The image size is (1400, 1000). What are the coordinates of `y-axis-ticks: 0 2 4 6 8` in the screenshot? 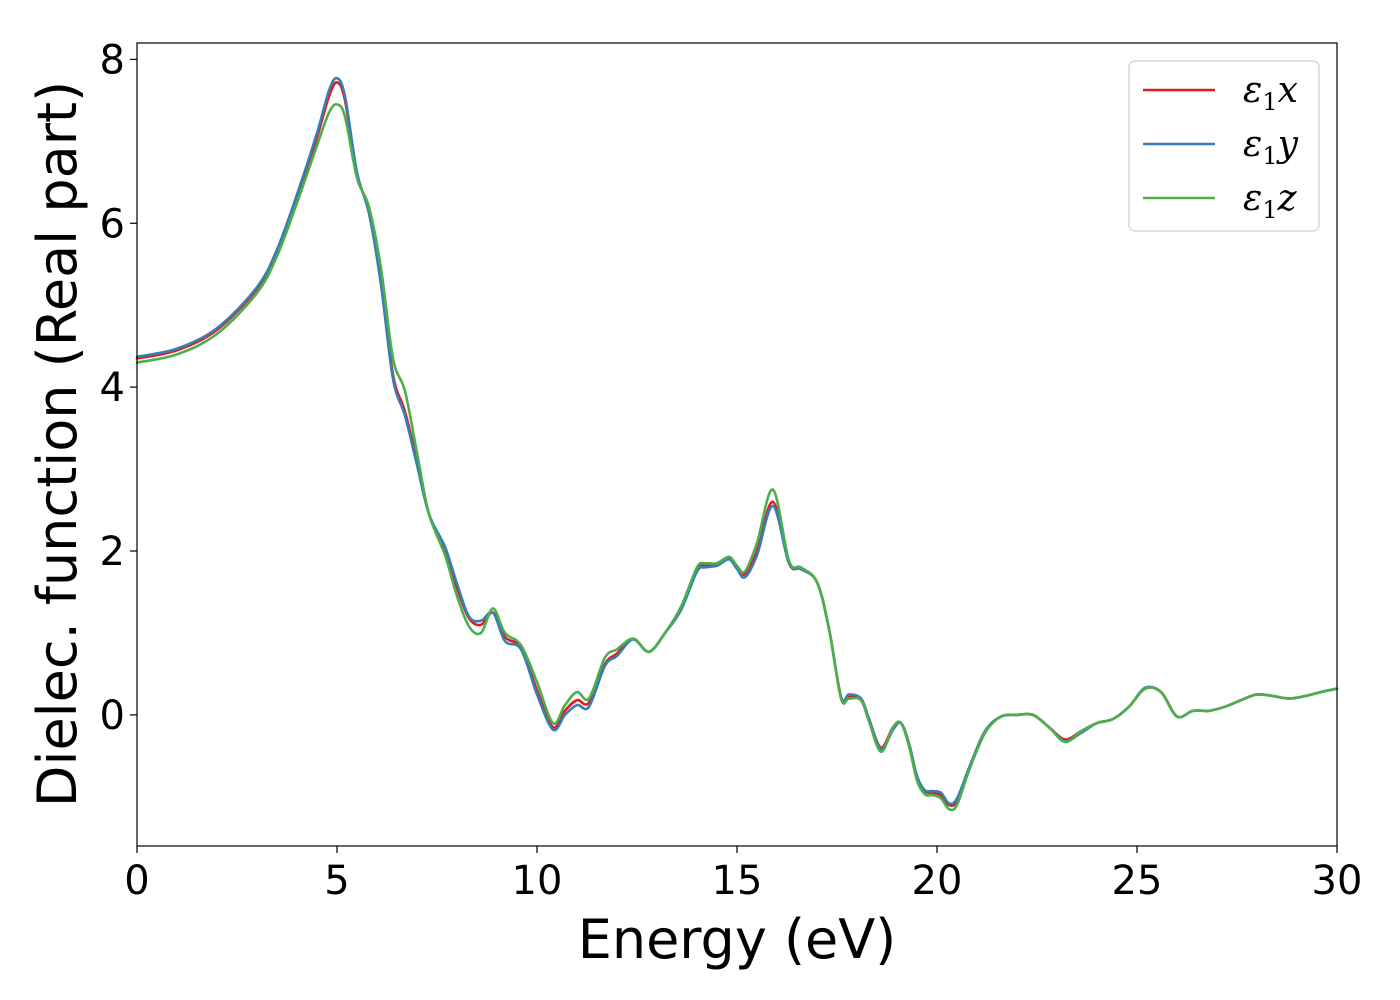 It's located at (118, 388).